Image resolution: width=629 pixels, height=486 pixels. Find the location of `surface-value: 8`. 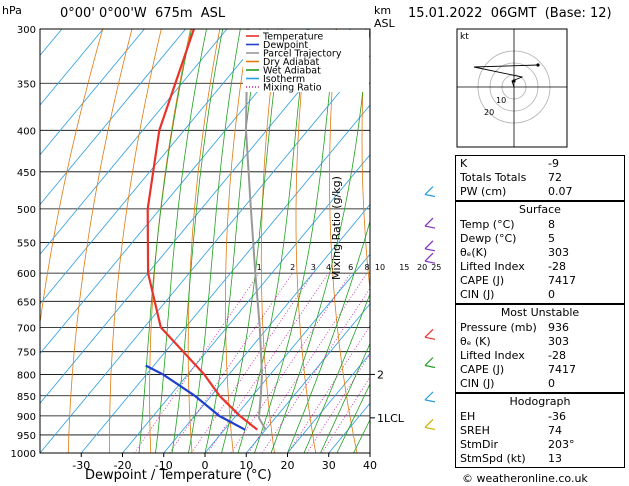

surface-value: 8 is located at coordinates (551, 224).